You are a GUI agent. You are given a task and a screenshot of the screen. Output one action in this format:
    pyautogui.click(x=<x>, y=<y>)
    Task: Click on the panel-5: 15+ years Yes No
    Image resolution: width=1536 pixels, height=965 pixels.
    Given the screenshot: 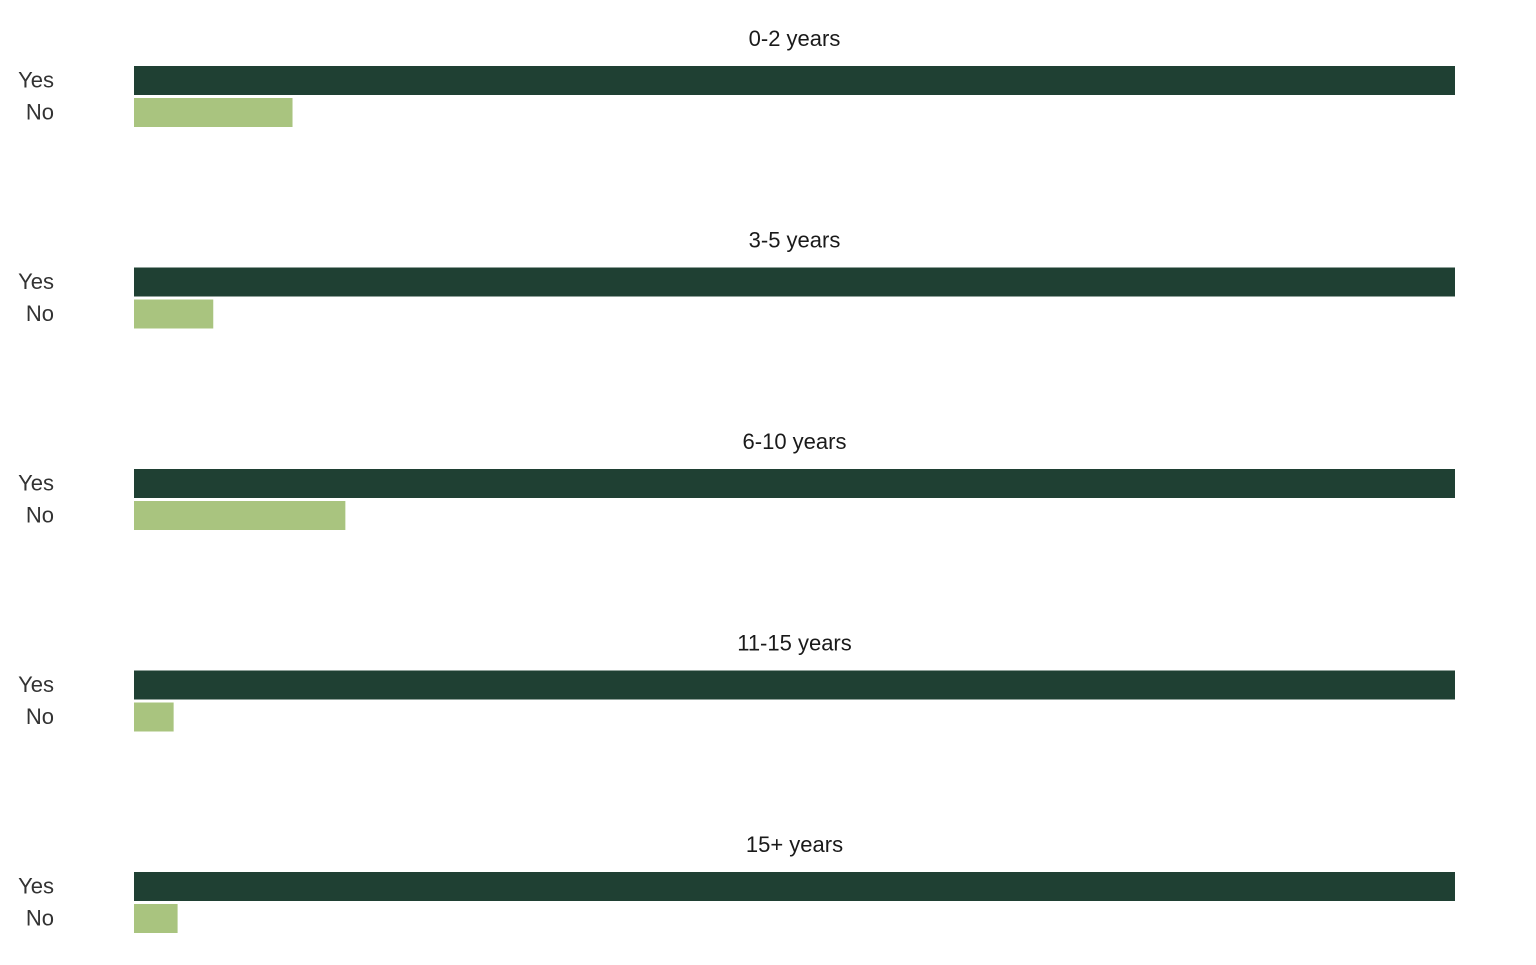 What is the action you would take?
    pyautogui.click(x=736, y=882)
    